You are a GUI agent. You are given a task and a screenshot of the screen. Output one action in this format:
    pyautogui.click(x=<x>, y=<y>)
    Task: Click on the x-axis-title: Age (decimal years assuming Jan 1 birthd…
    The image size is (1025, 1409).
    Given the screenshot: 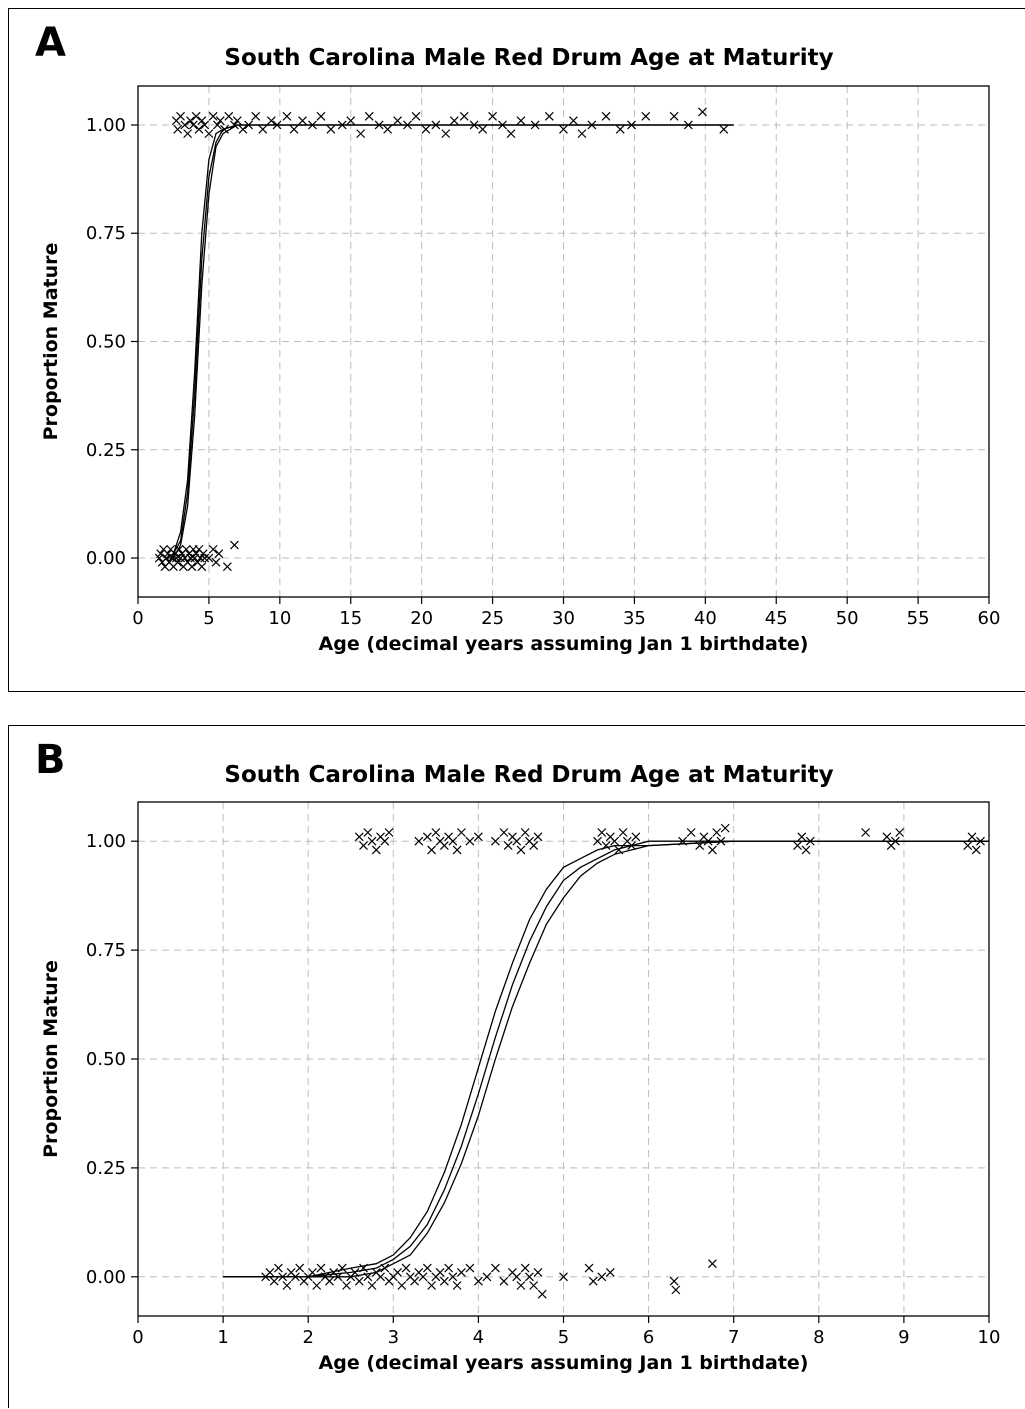 What is the action you would take?
    pyautogui.click(x=564, y=1363)
    